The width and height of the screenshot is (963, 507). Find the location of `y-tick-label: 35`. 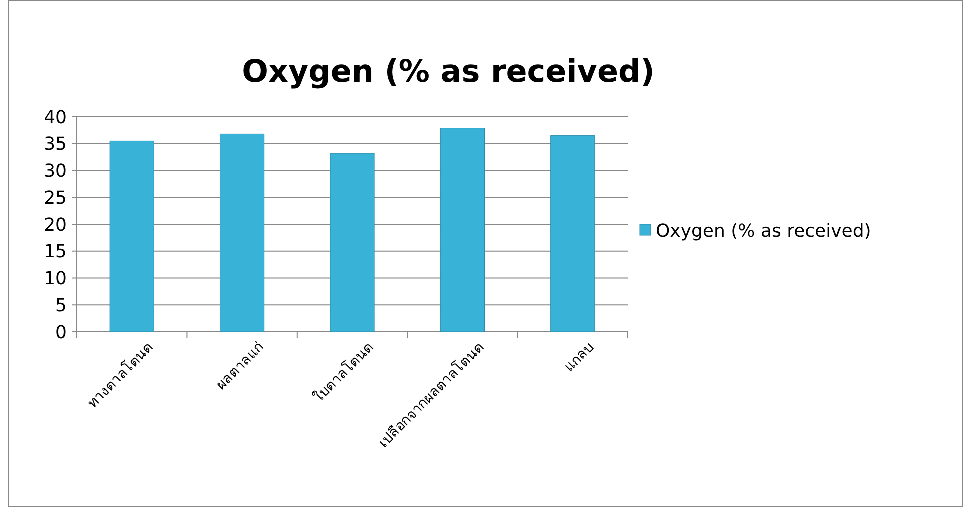

y-tick-label: 35 is located at coordinates (55, 145).